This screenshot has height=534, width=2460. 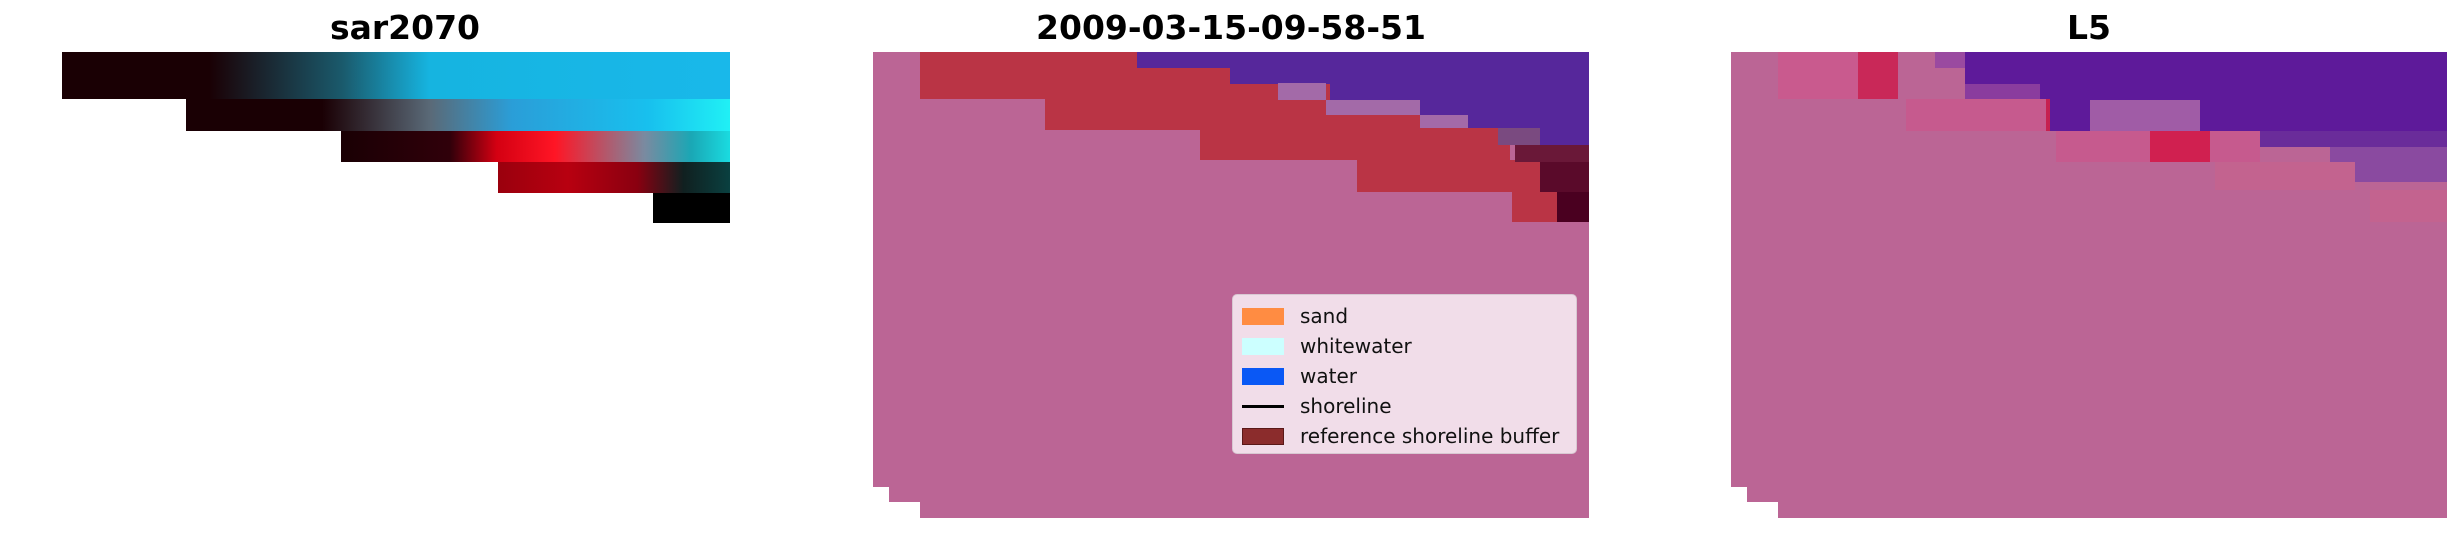 What do you see at coordinates (1328, 376) in the screenshot?
I see `legend-label: water` at bounding box center [1328, 376].